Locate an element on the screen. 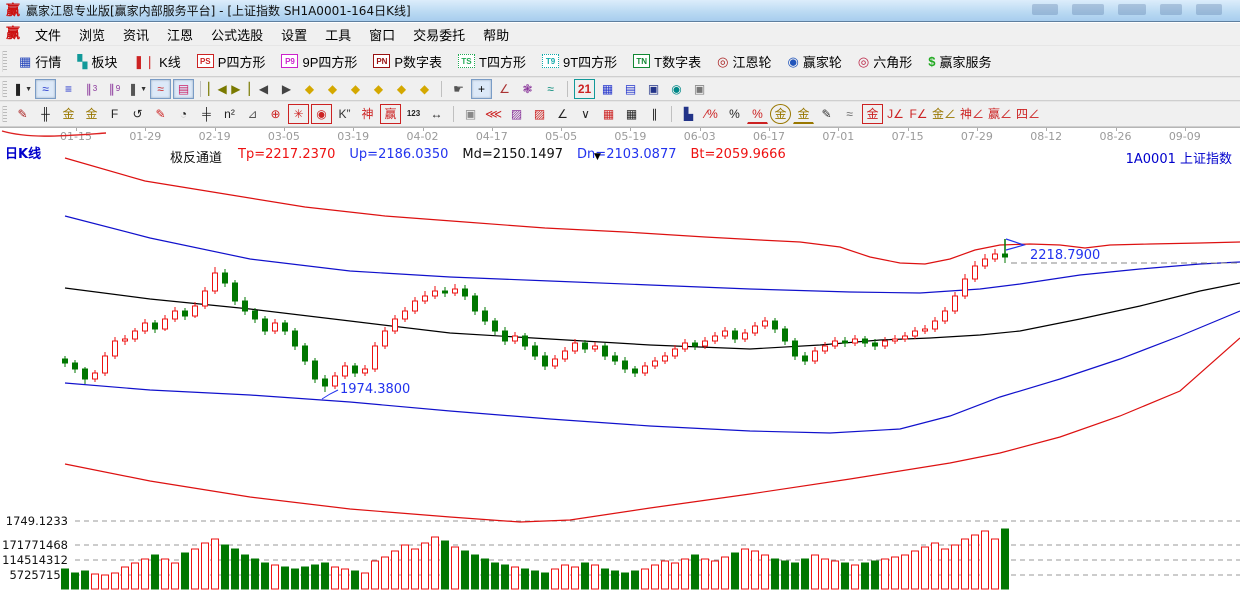  tool-overlay-wave-red-icon: ≈ is located at coordinates (160, 89).